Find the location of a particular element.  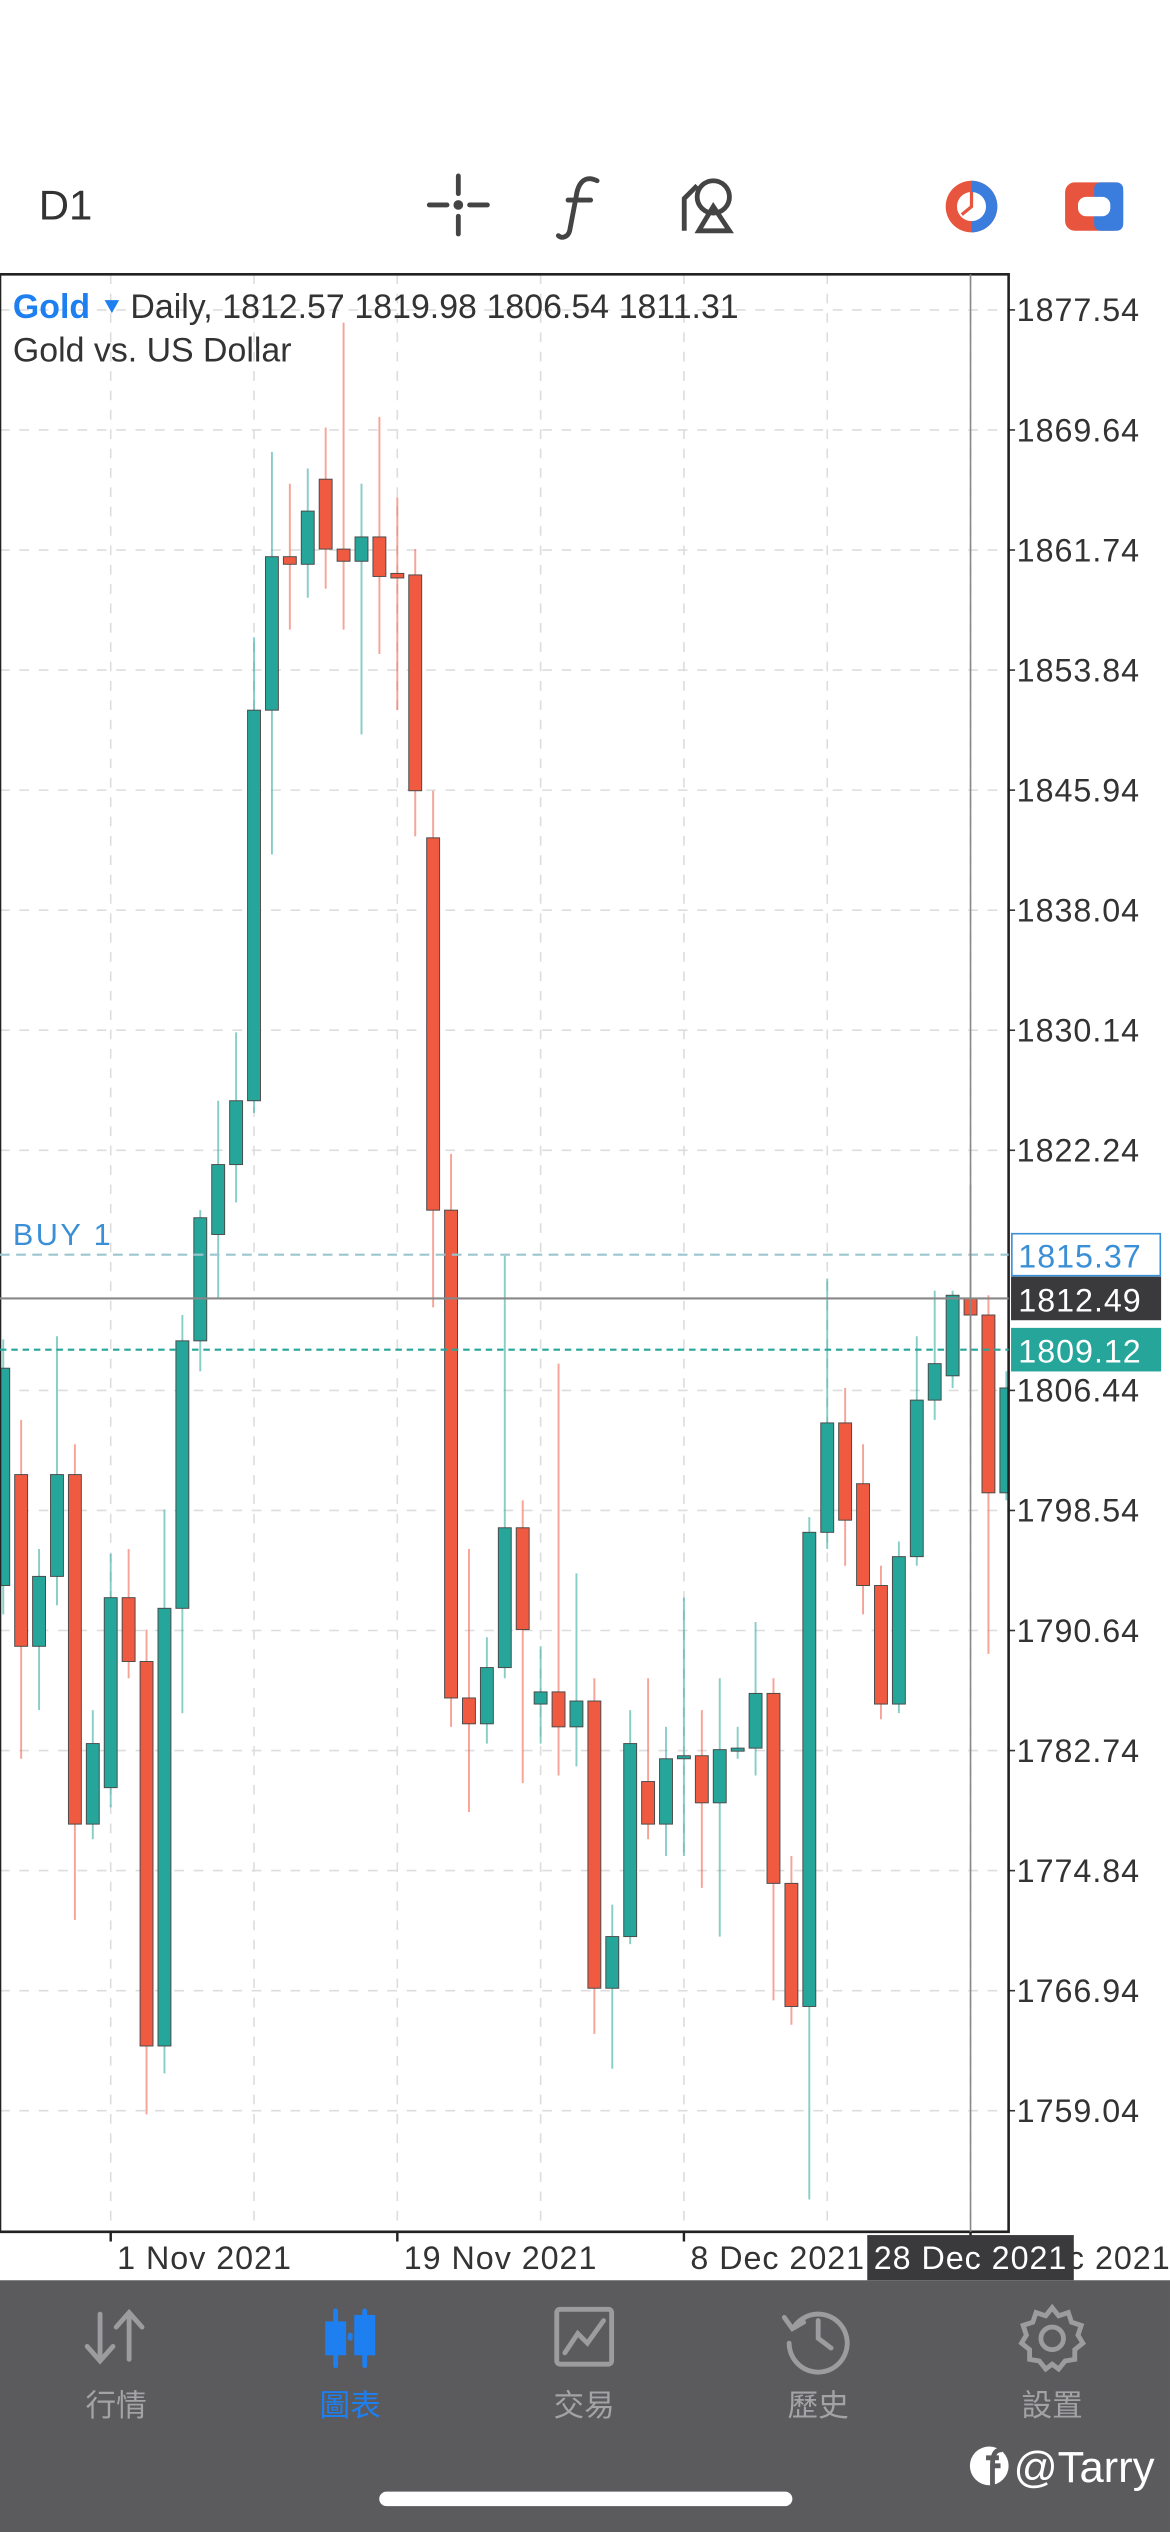

objects-tool is located at coordinates (707, 206).